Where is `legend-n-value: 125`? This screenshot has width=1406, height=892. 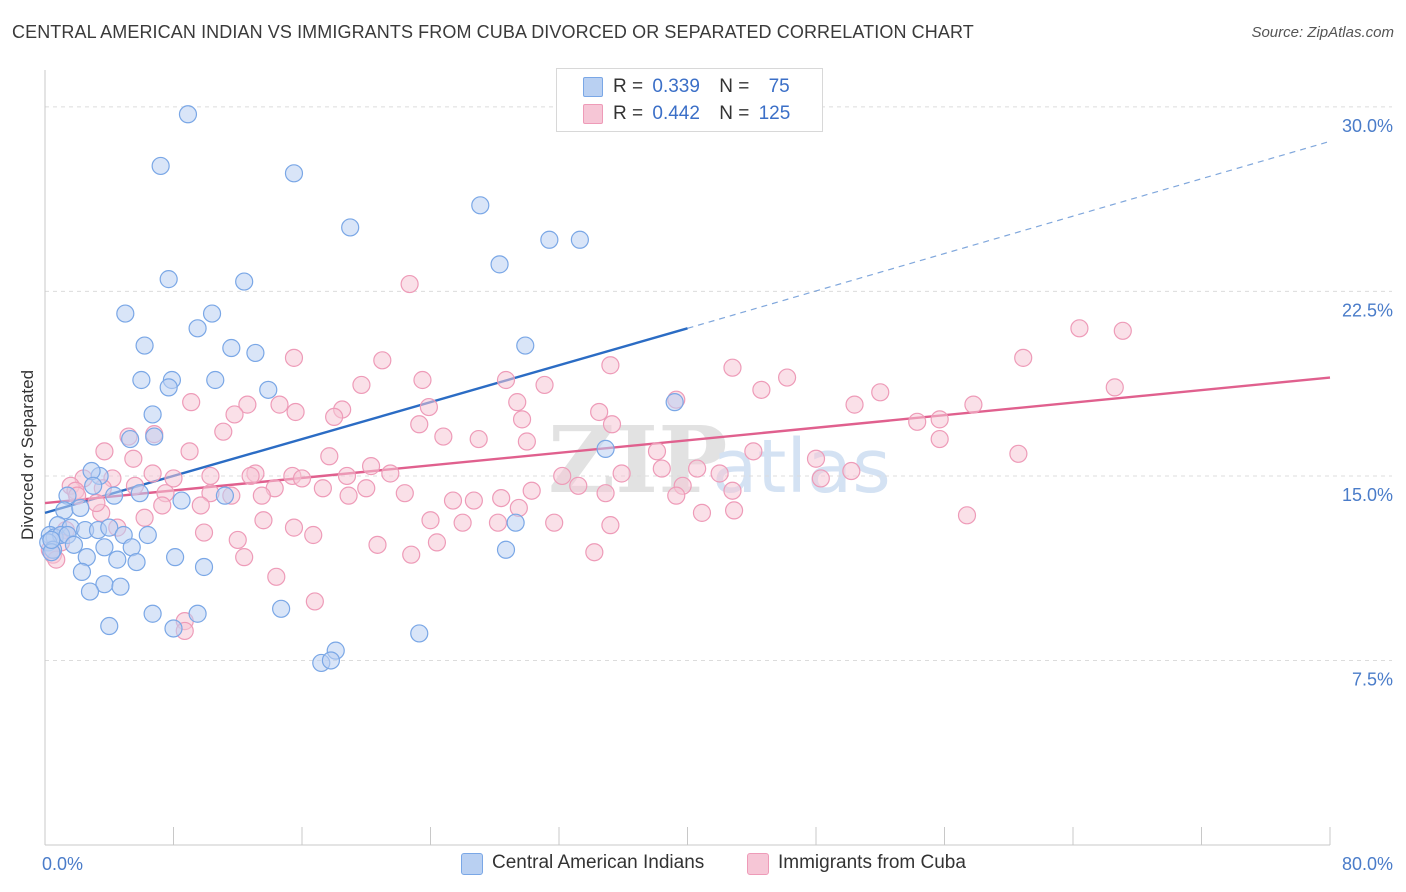 legend-n-value: 125 is located at coordinates (774, 113).